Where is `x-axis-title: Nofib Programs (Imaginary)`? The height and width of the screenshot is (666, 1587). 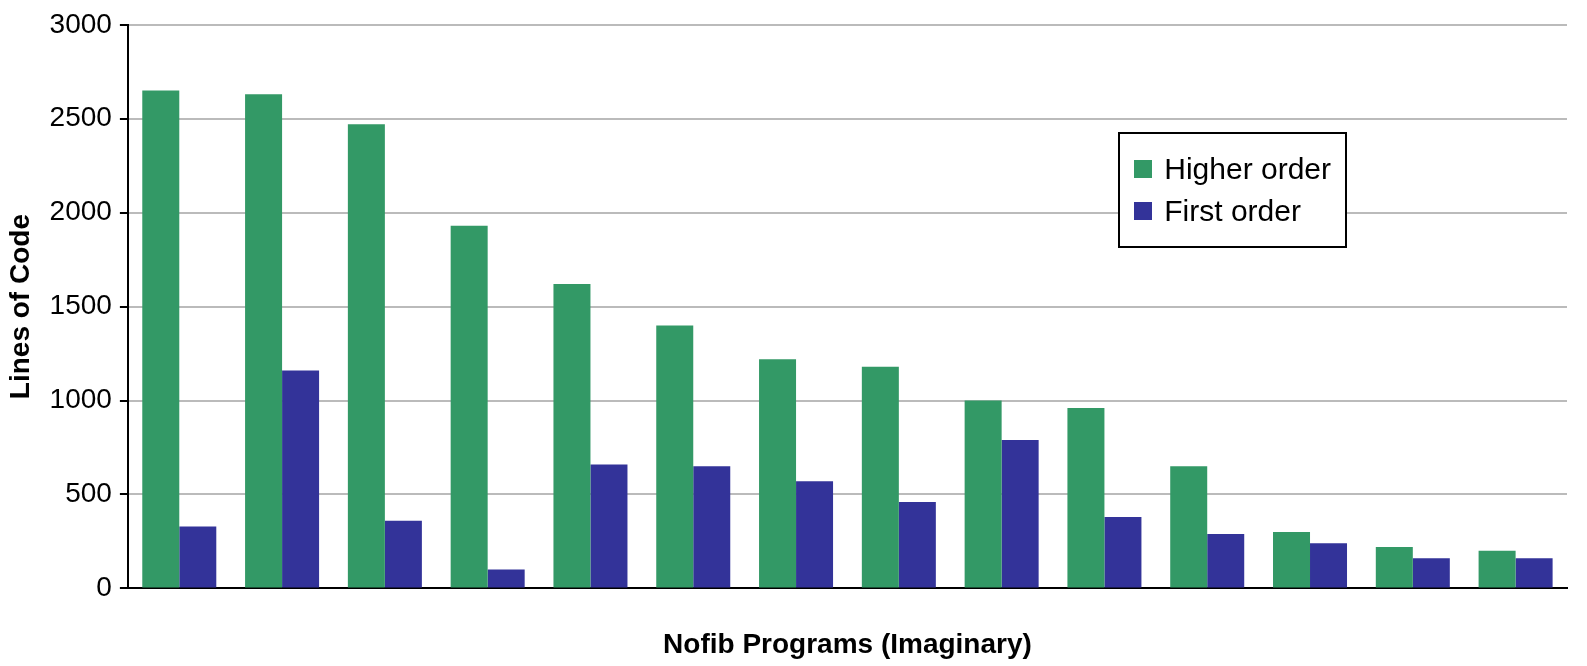
x-axis-title: Nofib Programs (Imaginary) is located at coordinates (847, 643).